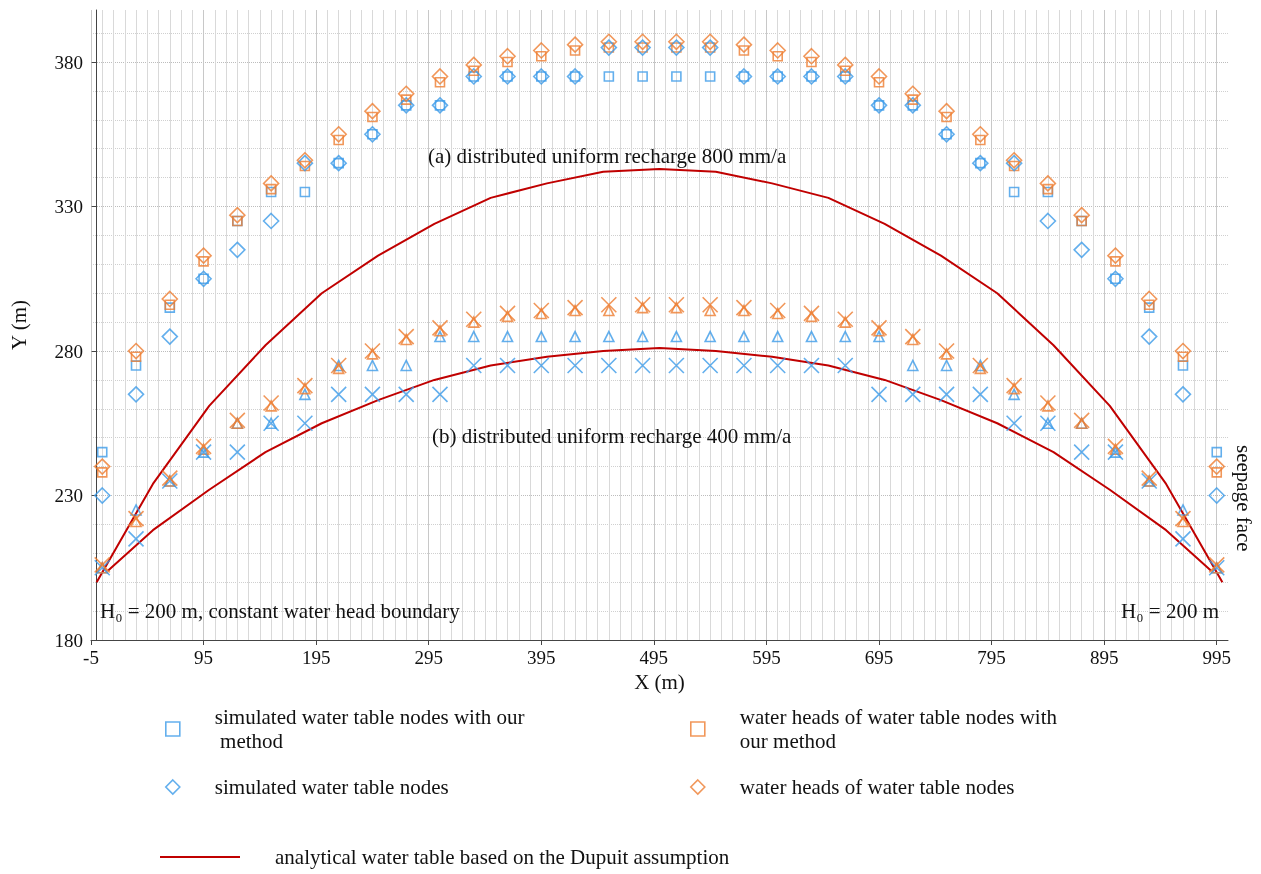 The height and width of the screenshot is (874, 1261). Describe the element at coordinates (659, 682) in the screenshot. I see `x-axis-title: X (m)` at that location.